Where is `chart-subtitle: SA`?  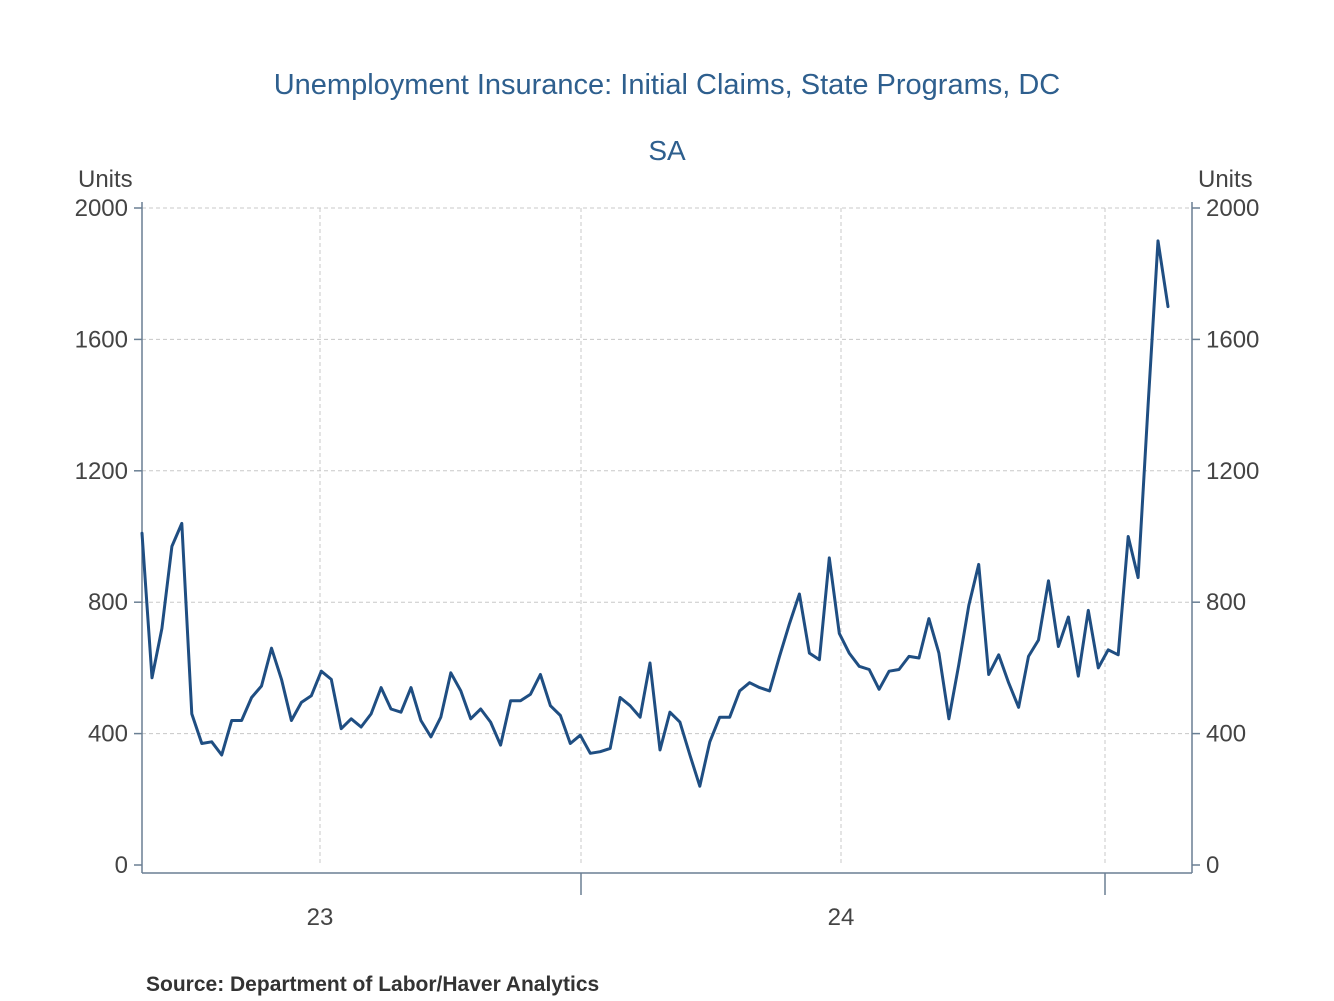 chart-subtitle: SA is located at coordinates (667, 150).